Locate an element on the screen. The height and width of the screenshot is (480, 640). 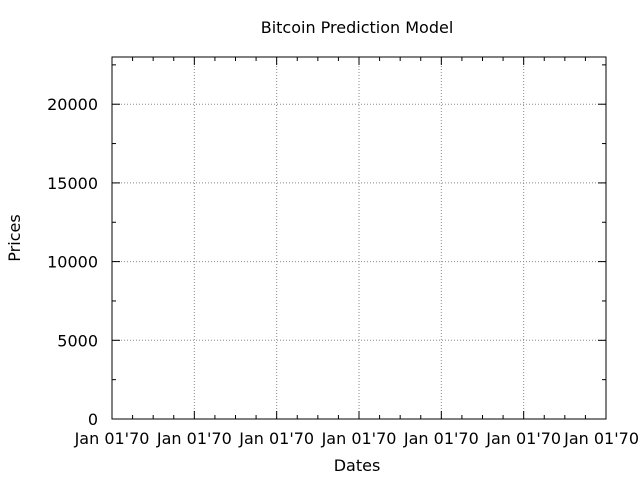
y-axis-label: Prices is located at coordinates (14, 237).